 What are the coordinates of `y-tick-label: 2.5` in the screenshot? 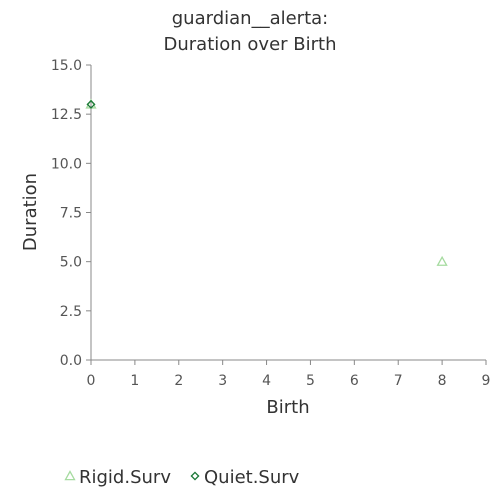 It's located at (71, 312).